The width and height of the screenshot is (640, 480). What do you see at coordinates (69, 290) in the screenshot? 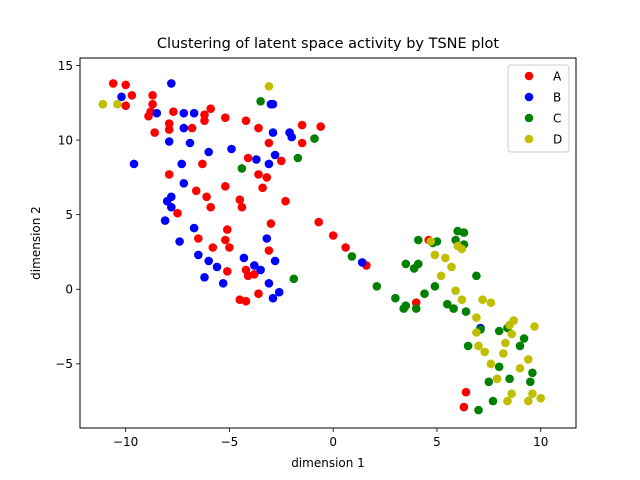
I see `y-tick-label-1: 0` at bounding box center [69, 290].